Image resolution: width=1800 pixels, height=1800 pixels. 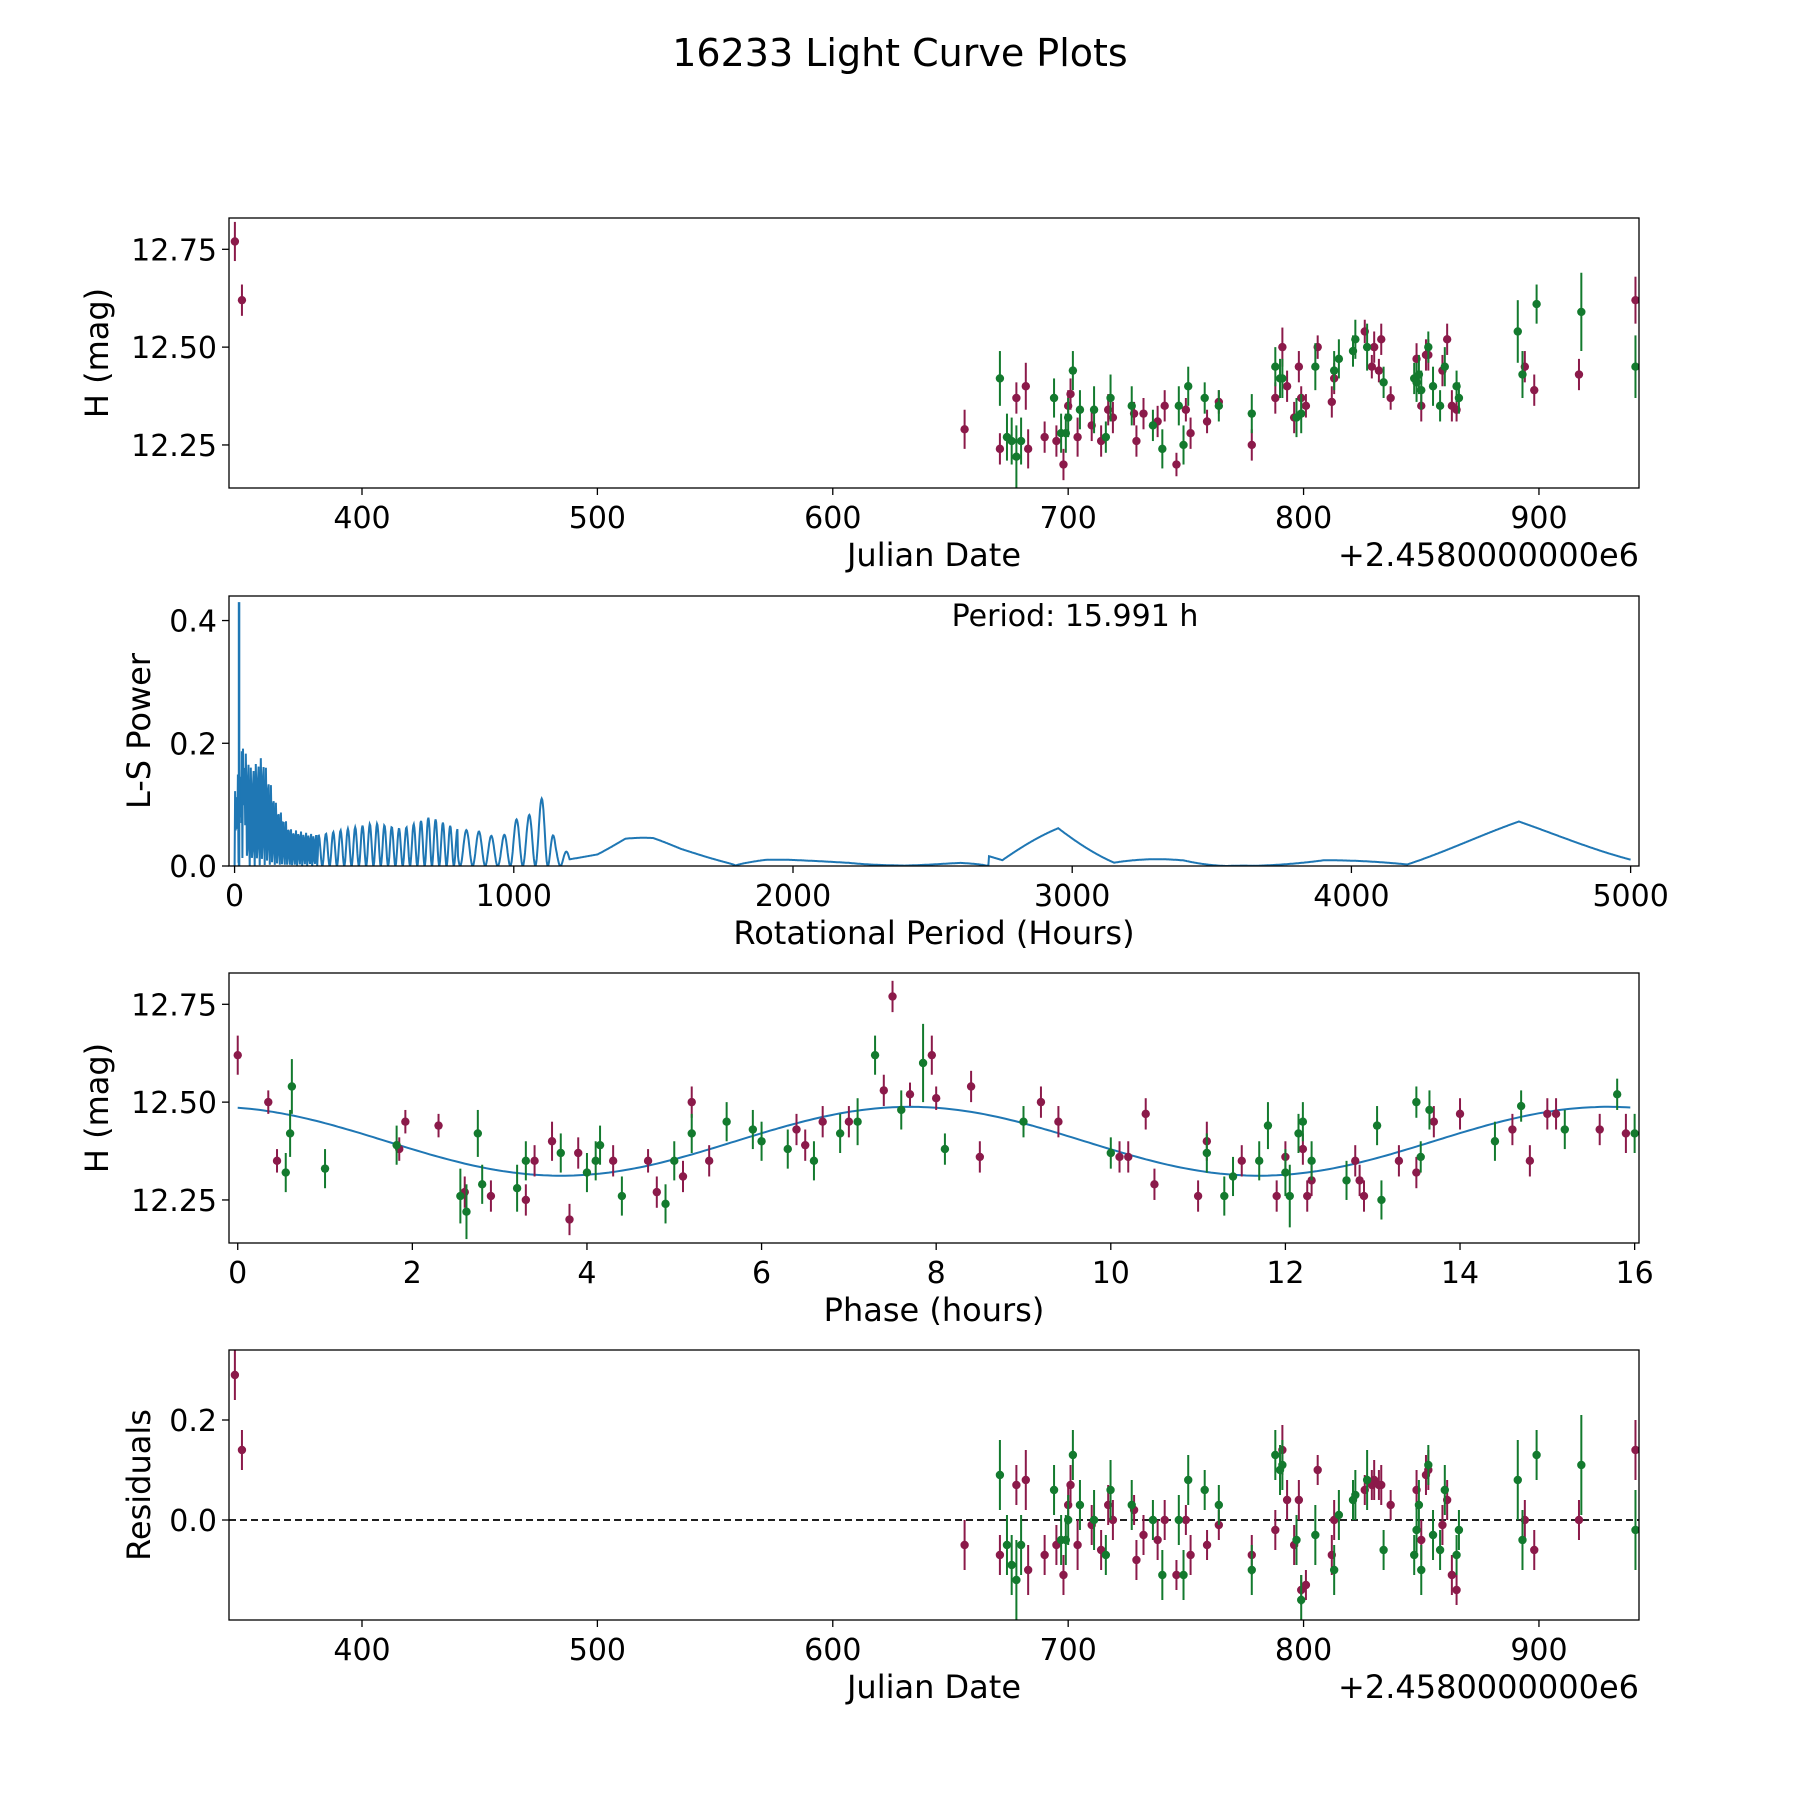 I want to click on series-r, so click(x=934, y=1477).